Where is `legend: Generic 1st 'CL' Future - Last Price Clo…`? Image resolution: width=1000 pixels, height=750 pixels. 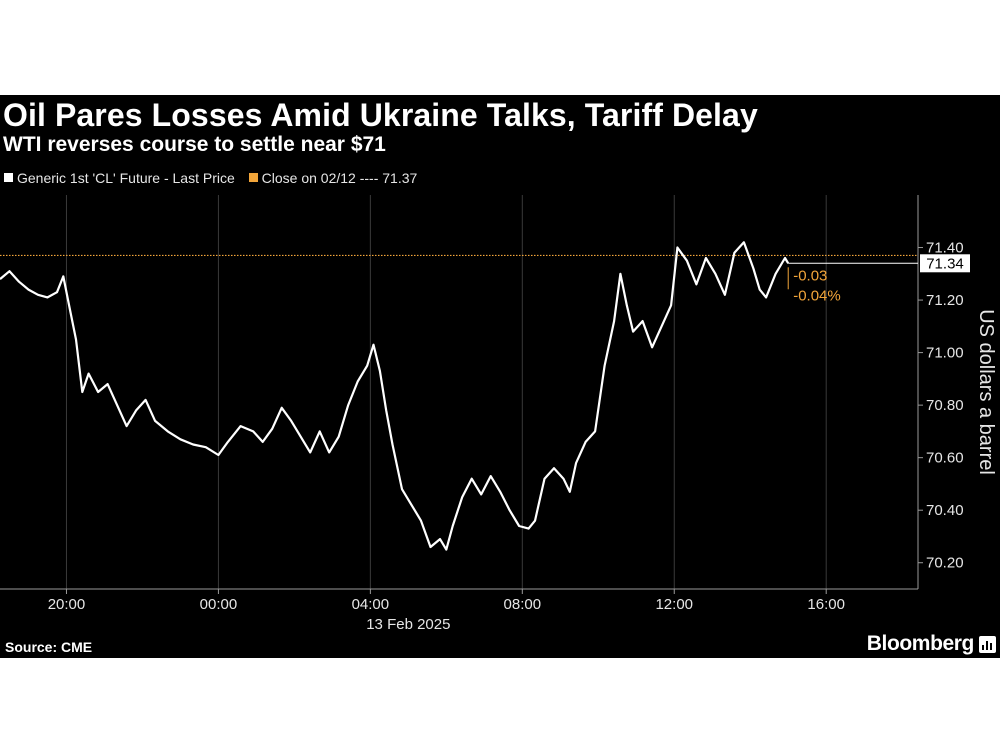 legend: Generic 1st 'CL' Future - Last Price Clo… is located at coordinates (215, 177).